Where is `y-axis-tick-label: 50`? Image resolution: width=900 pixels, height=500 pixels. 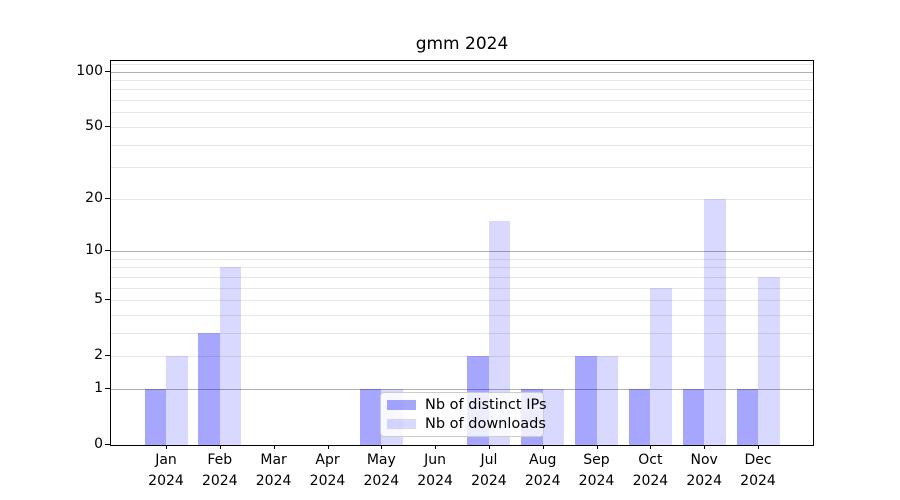 y-axis-tick-label: 50 is located at coordinates (94, 125).